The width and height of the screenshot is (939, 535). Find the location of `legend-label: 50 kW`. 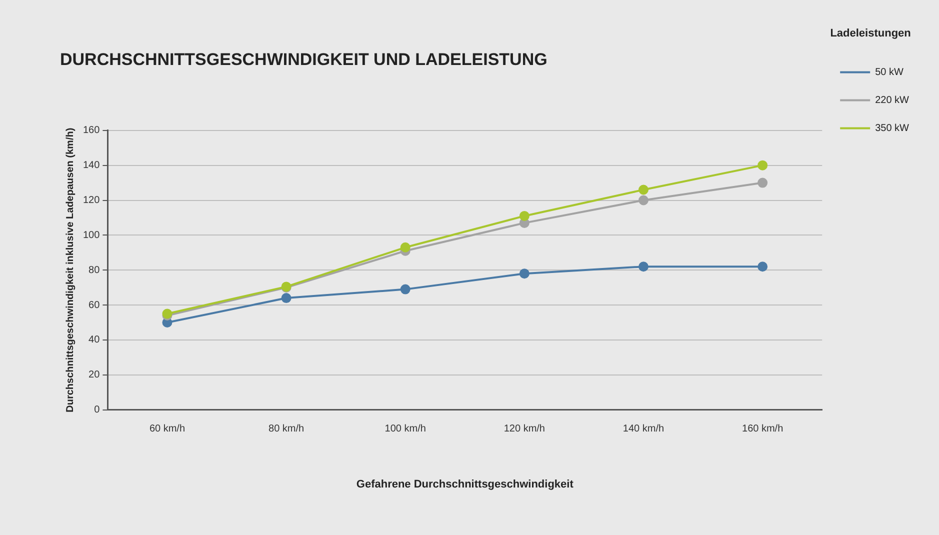

legend-label: 50 kW is located at coordinates (889, 72).